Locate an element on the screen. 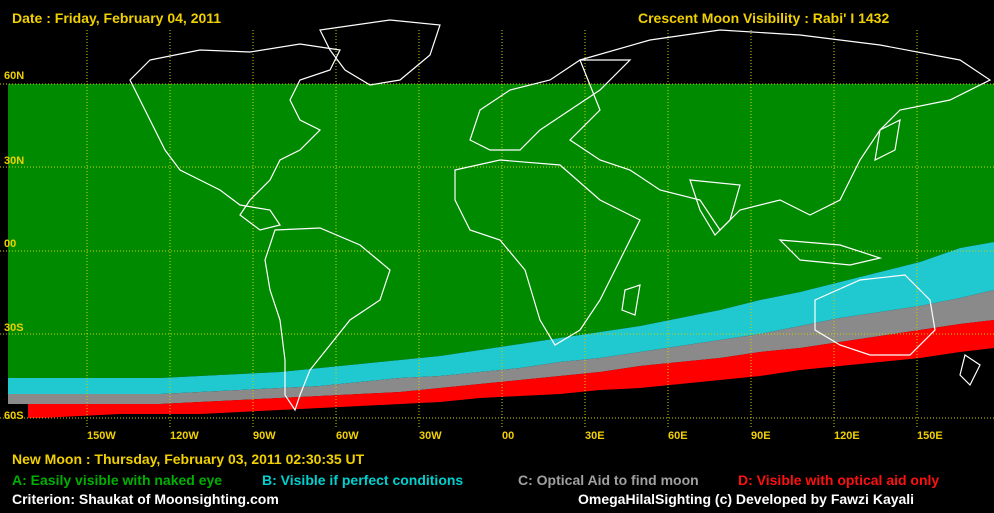 The image size is (994, 513). date-label: Date : Friday, February 04, 2011 is located at coordinates (117, 18).